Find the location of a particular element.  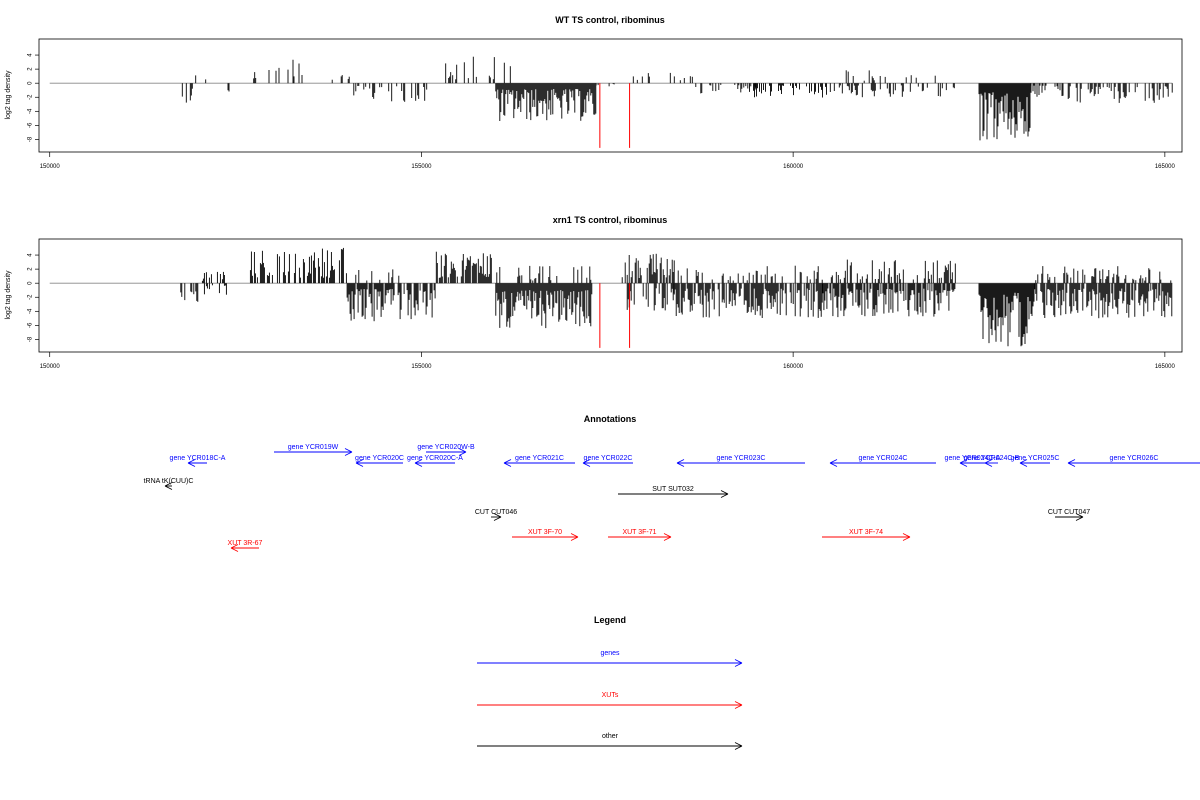

legend-panel: Legend genes XUTs other is located at coordinates (610, 682).